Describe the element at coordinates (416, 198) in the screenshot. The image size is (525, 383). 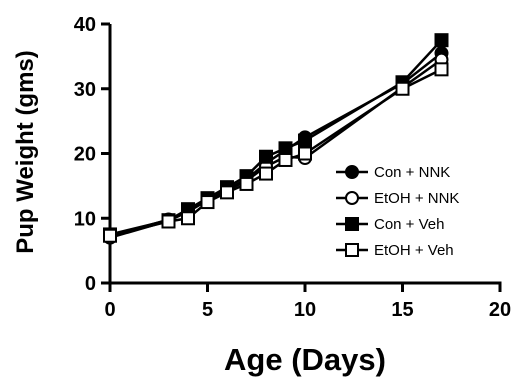
I see `legend-label: EtOH + NNK` at that location.